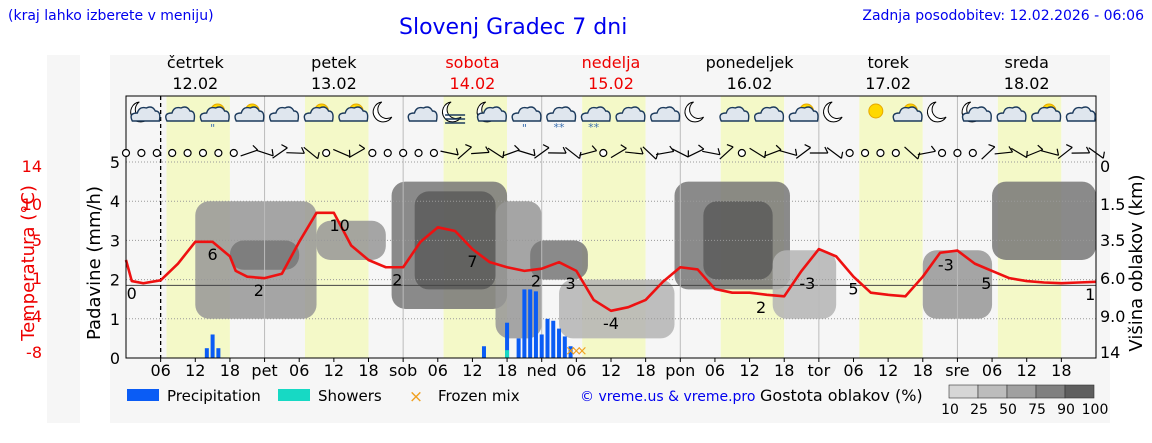 The height and width of the screenshot is (443, 1152). What do you see at coordinates (115, 319) in the screenshot?
I see `precipitation-tick-label: 1` at bounding box center [115, 319].